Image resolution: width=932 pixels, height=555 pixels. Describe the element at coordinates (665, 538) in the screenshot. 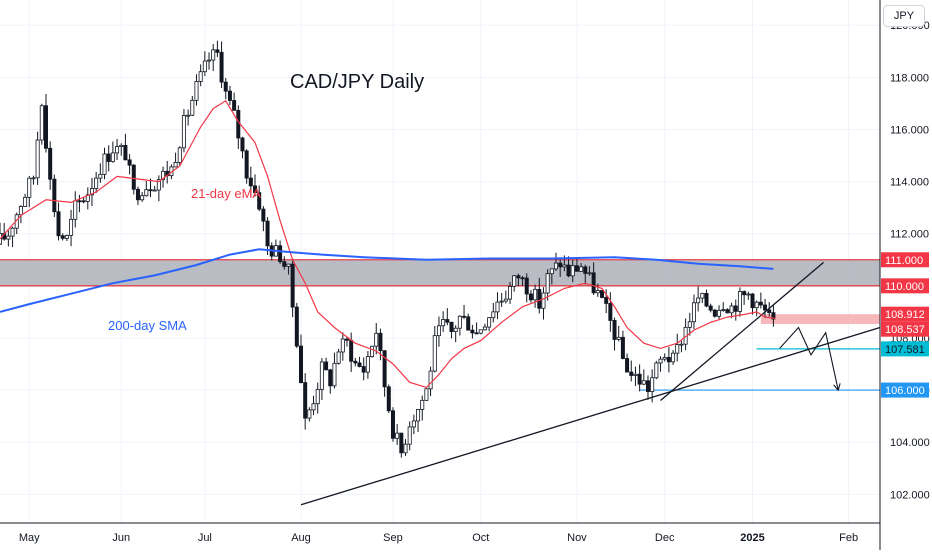

I see `x-tick-label: Dec` at that location.